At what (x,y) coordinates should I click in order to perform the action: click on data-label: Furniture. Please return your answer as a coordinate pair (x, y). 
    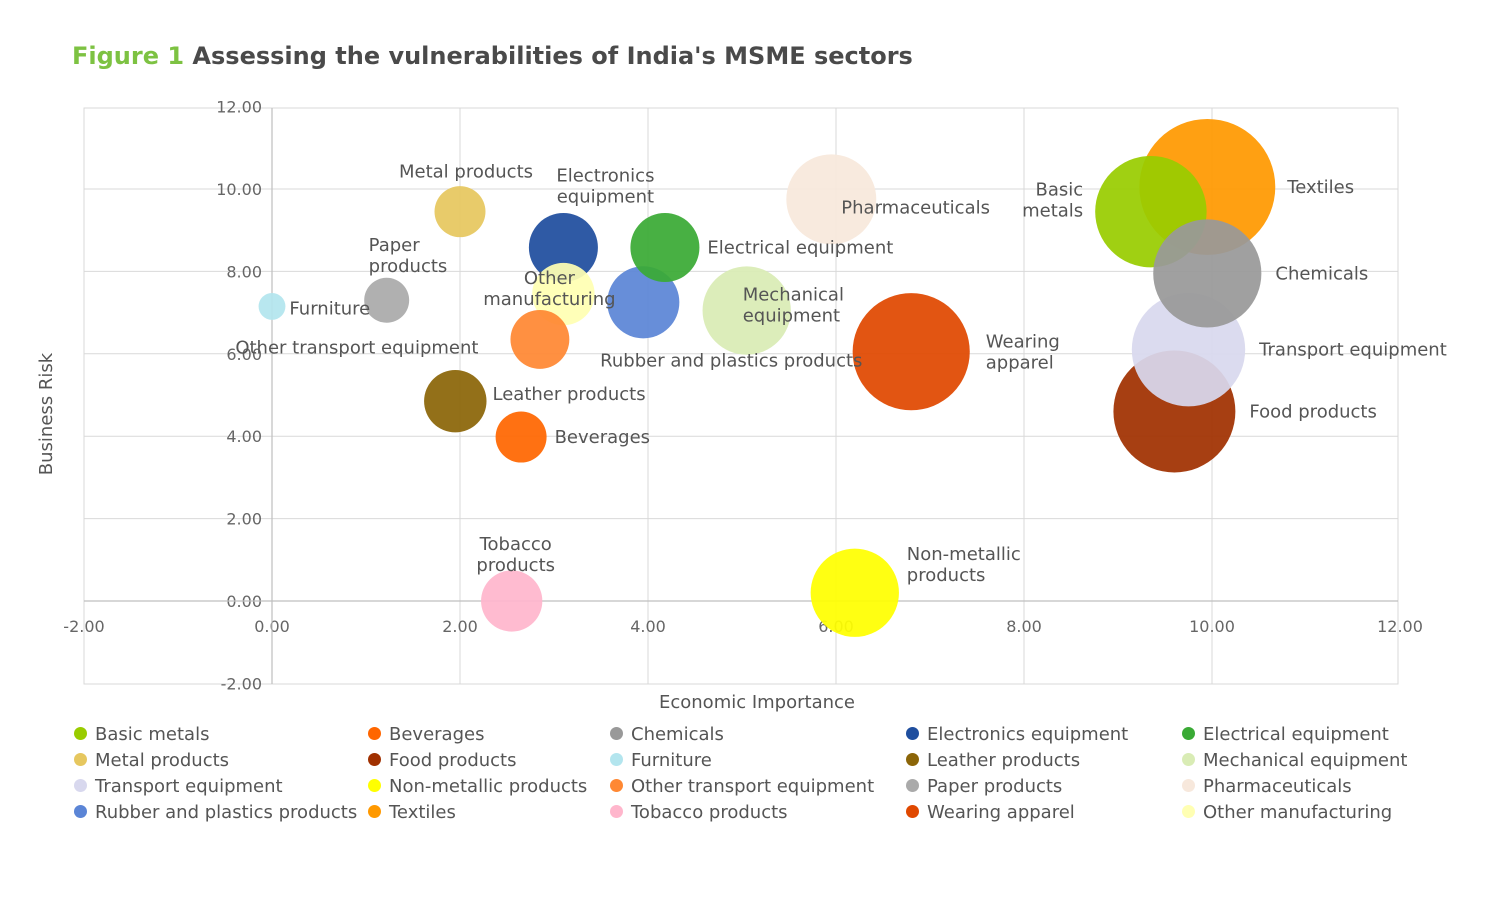
    Looking at the image, I should click on (329, 308).